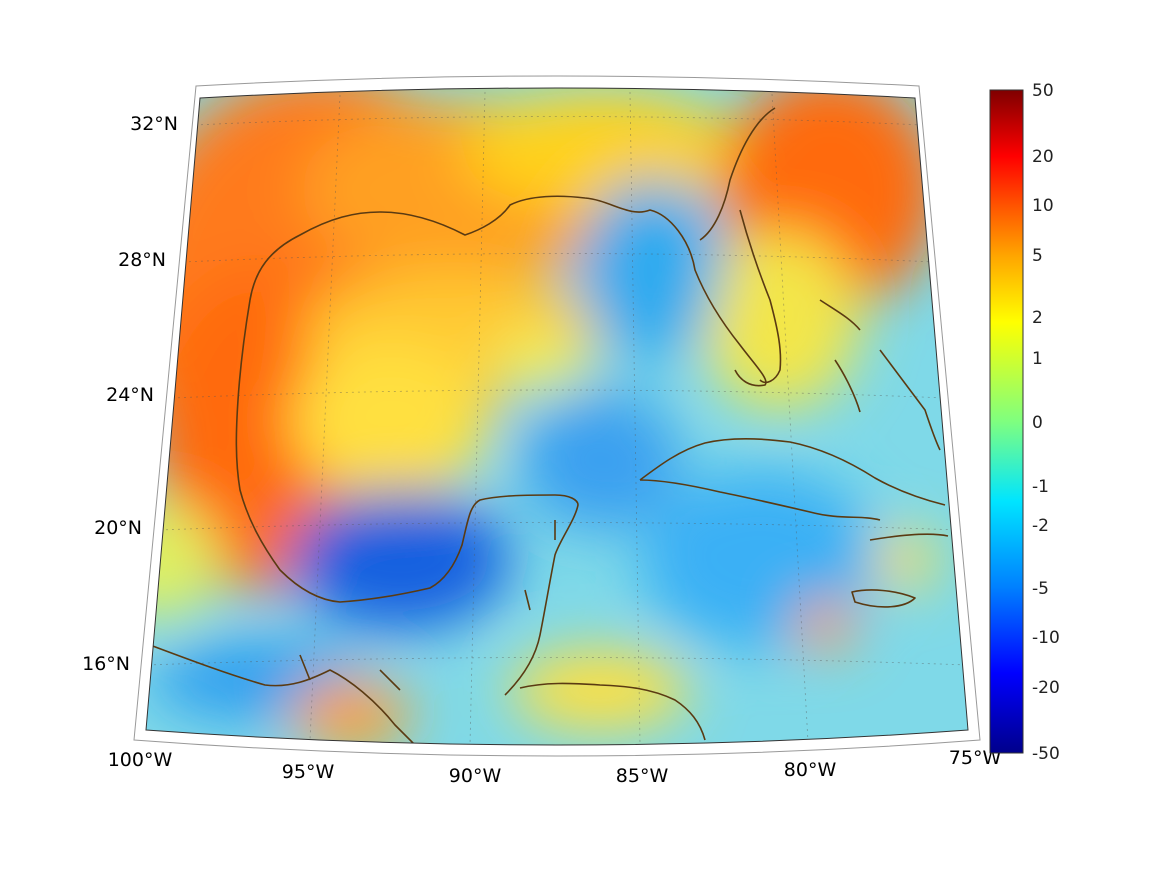 The width and height of the screenshot is (1167, 875). I want to click on colorbar-tick-label: -2, so click(1040, 526).